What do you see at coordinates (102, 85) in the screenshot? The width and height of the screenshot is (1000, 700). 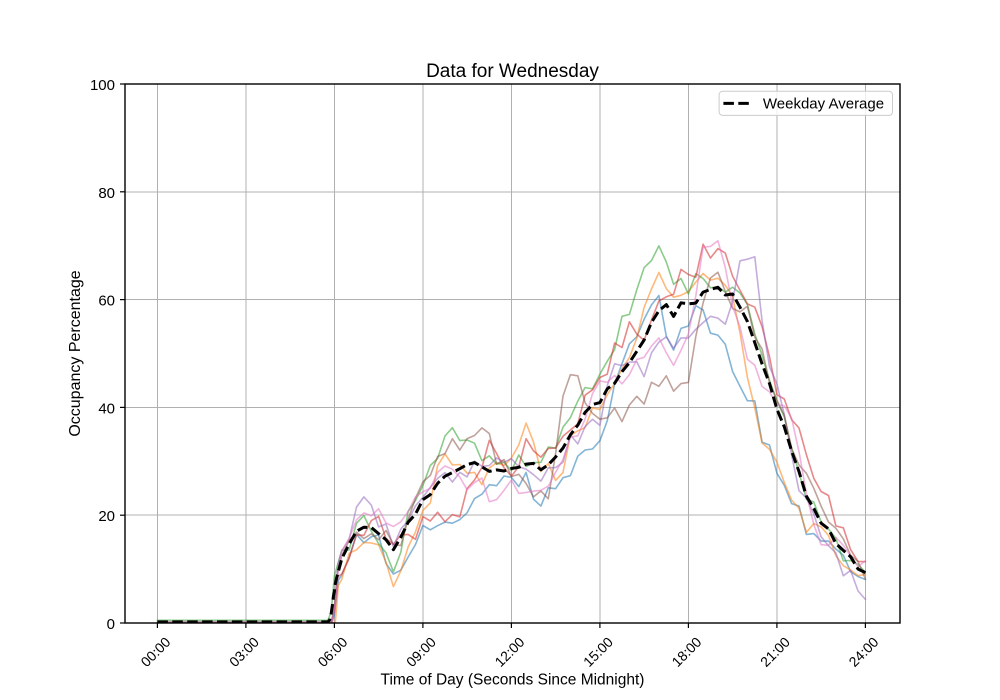 I see `svg-text: 100` at bounding box center [102, 85].